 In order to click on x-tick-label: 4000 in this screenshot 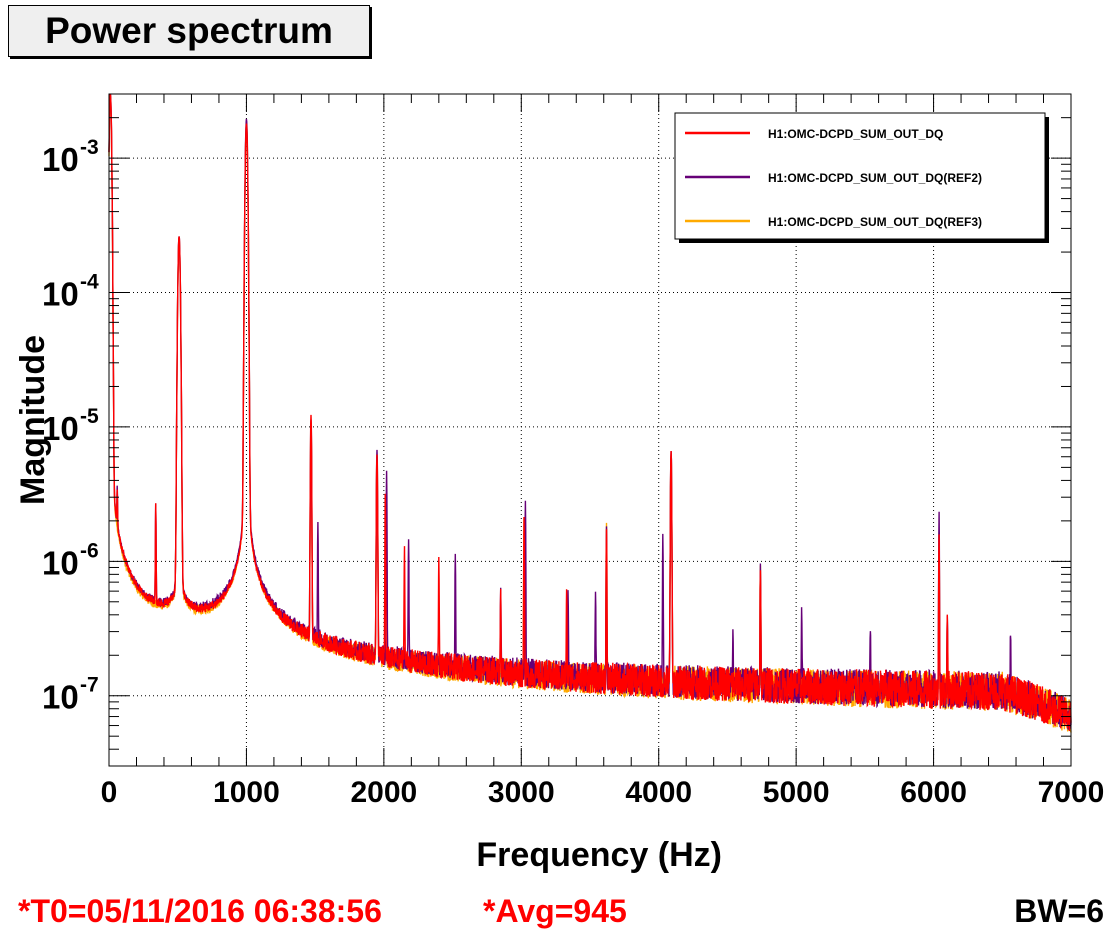, I will do `click(658, 792)`.